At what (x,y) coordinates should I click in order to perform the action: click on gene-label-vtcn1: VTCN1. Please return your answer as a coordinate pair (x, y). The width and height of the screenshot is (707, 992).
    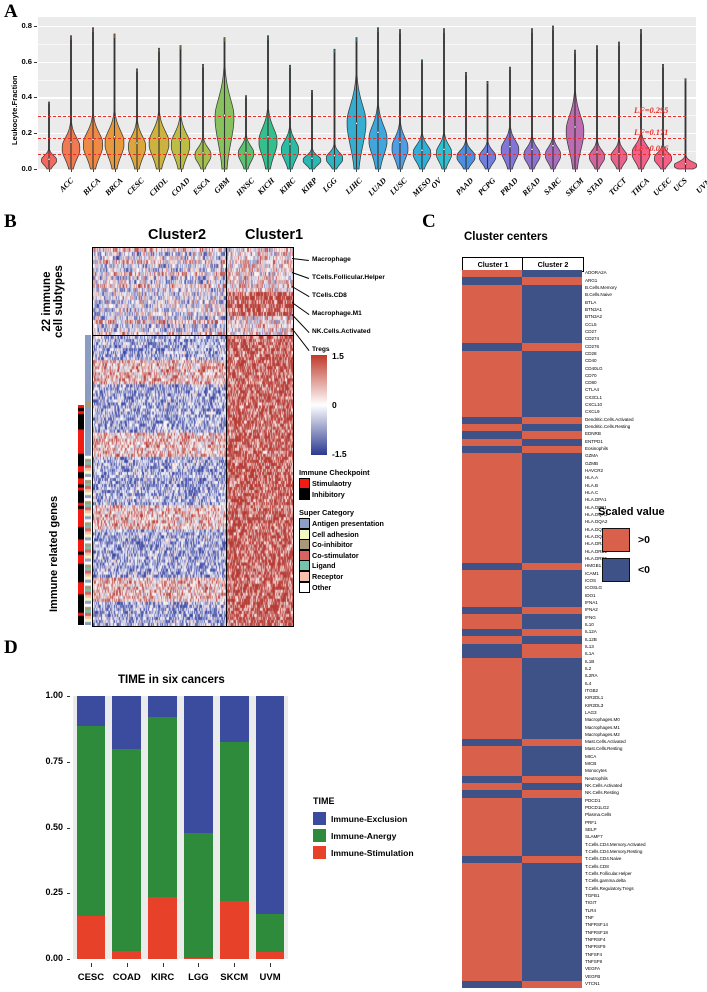
    Looking at the image, I should click on (592, 983).